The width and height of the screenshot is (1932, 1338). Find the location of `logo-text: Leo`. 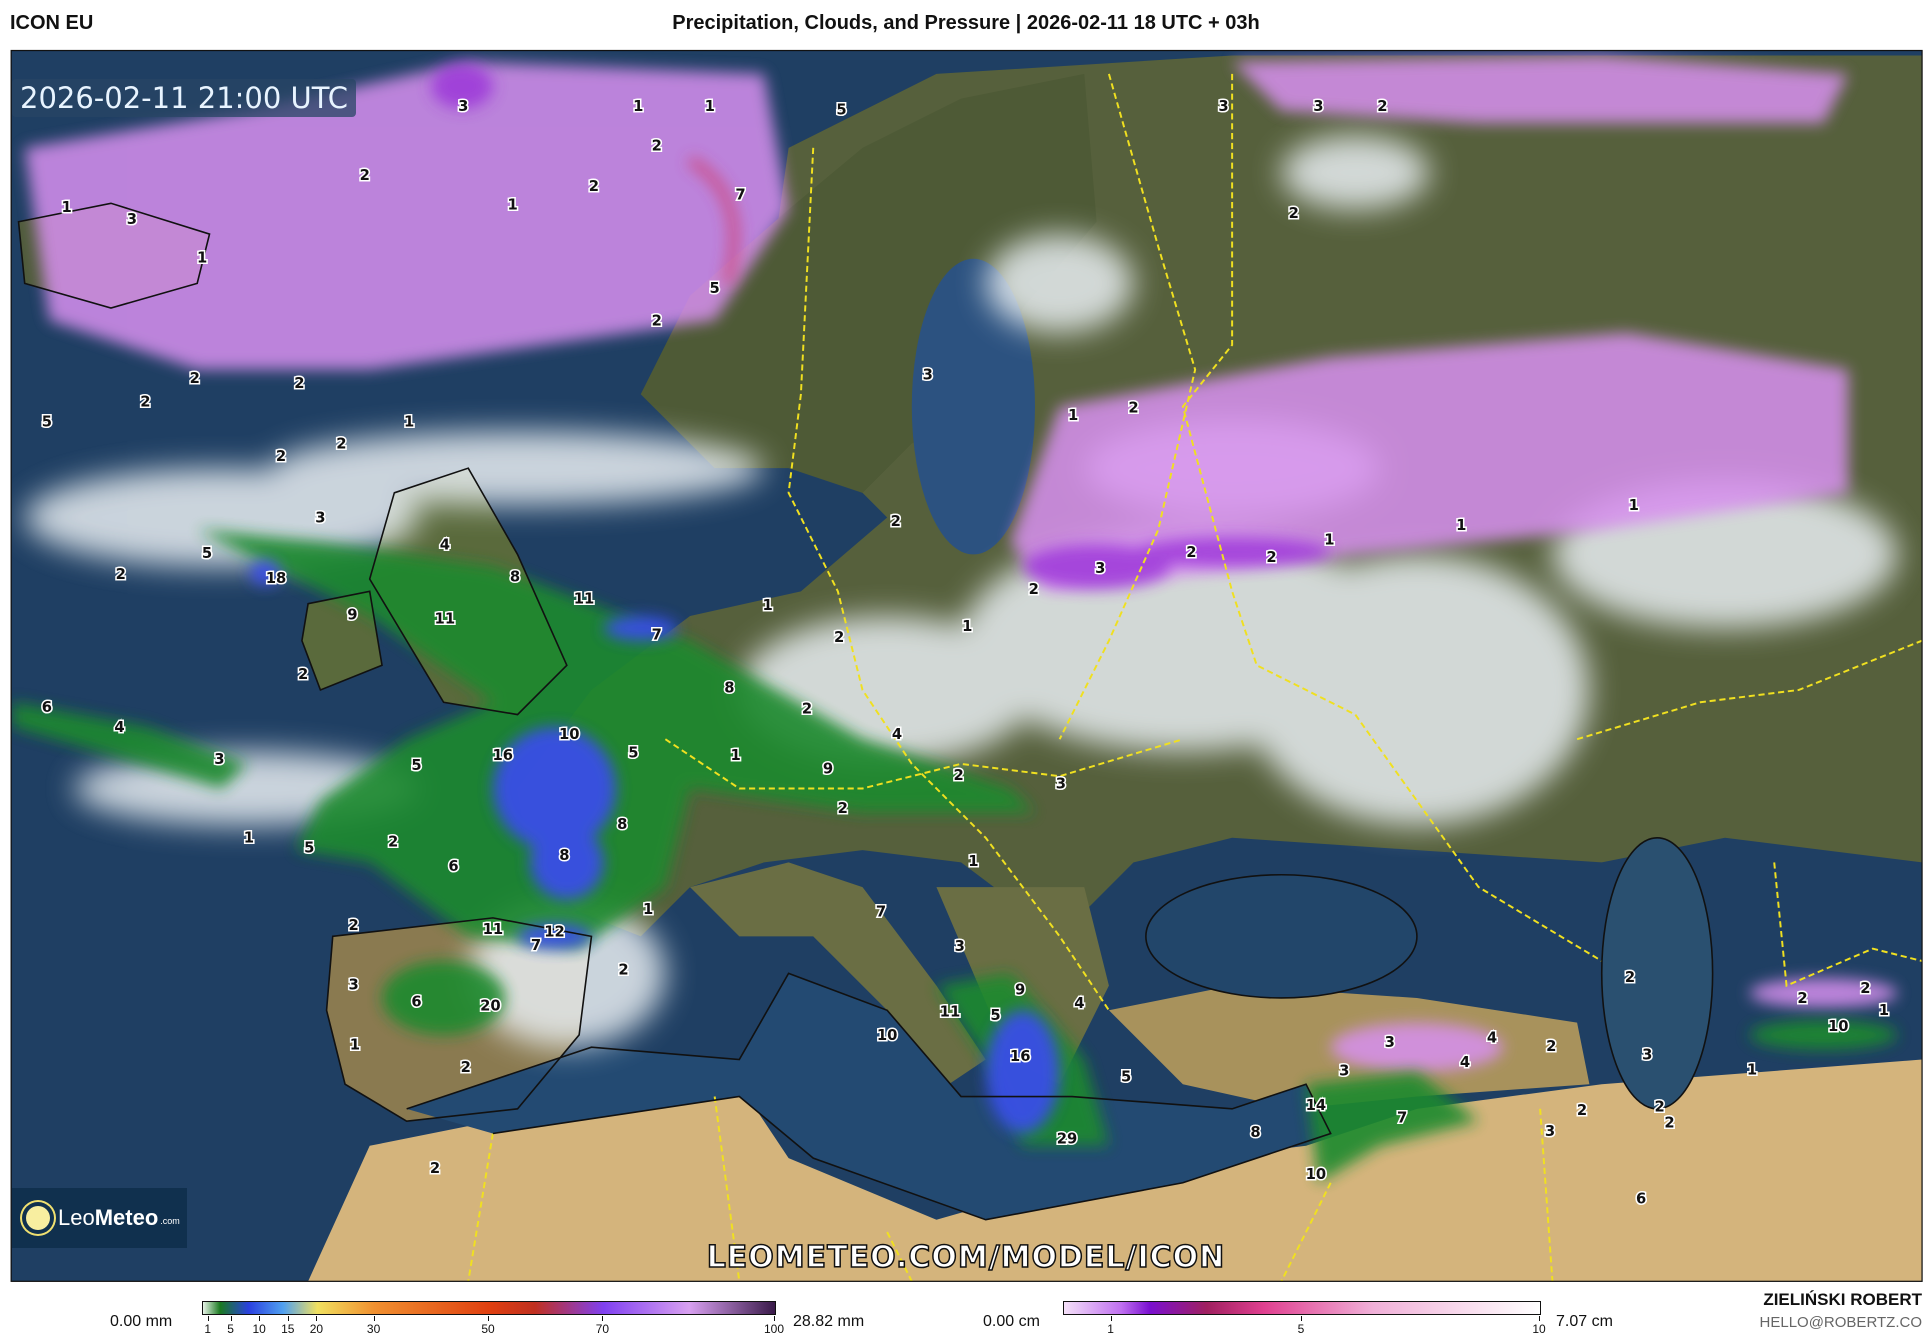

logo-text: Leo is located at coordinates (76, 1217).